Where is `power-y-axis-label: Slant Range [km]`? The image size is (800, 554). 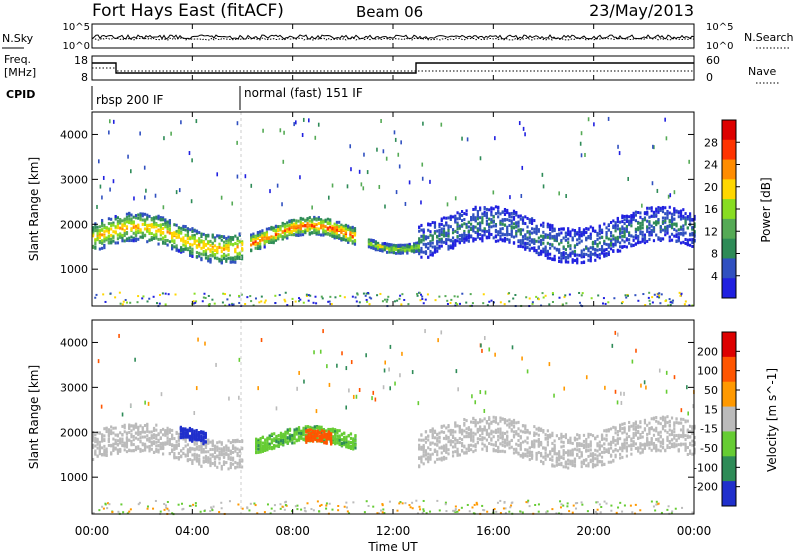 power-y-axis-label: Slant Range [km] is located at coordinates (34, 209).